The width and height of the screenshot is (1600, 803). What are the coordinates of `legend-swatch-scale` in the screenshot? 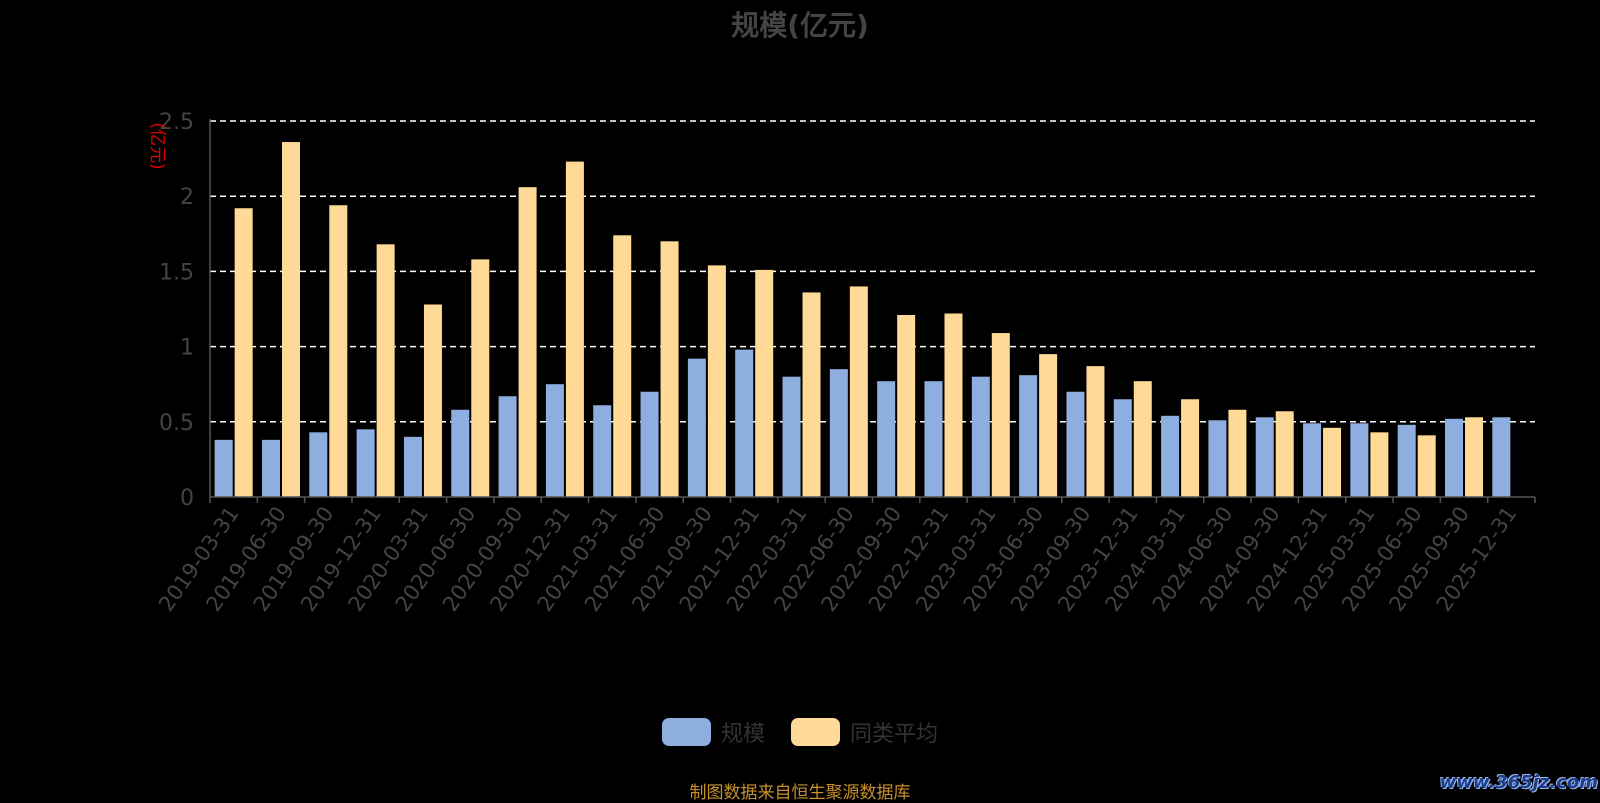 It's located at (686, 732).